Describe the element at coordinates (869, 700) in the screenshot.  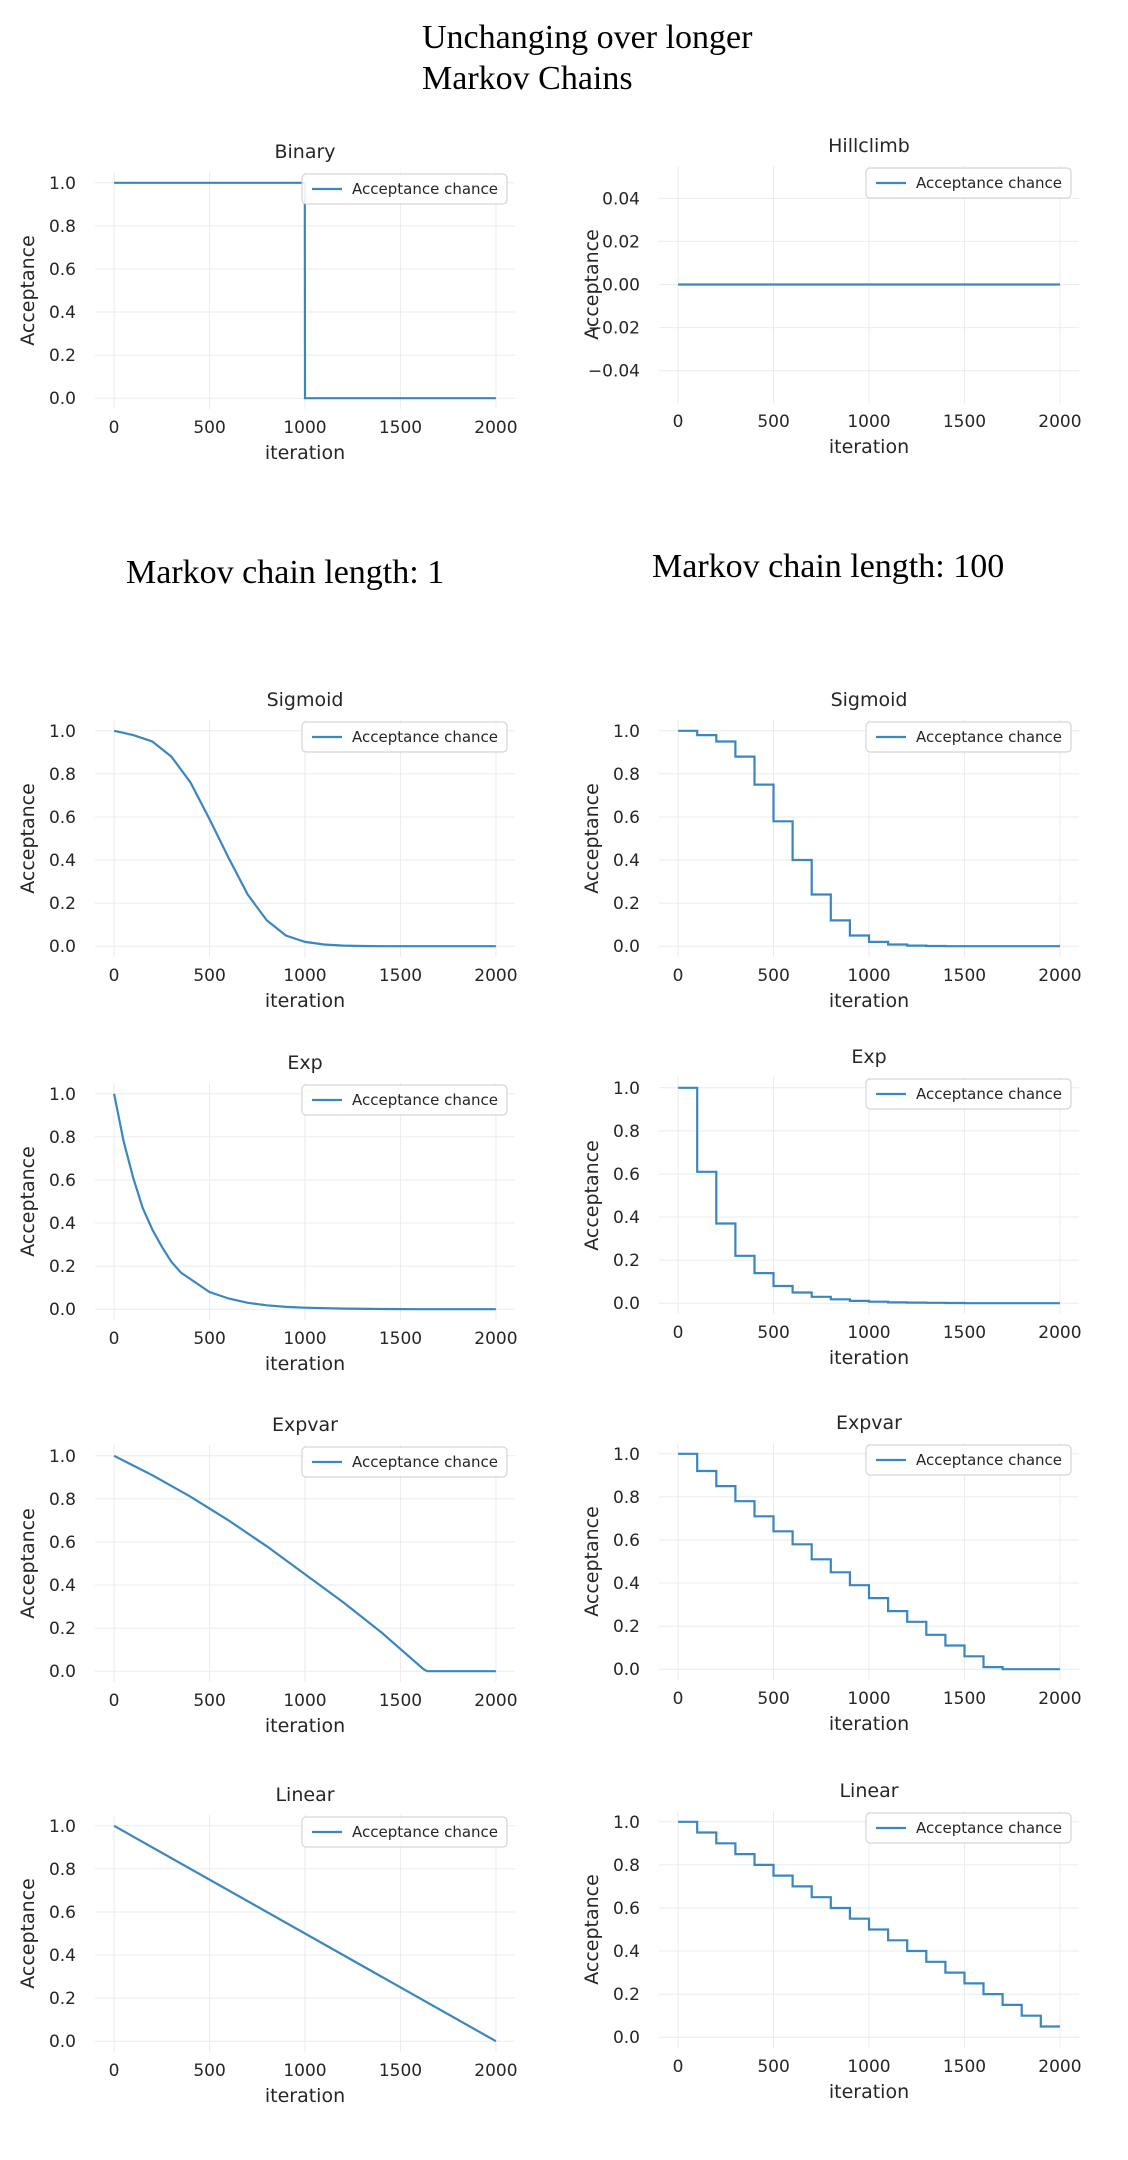
I see `chart-title: Sigmoid` at that location.